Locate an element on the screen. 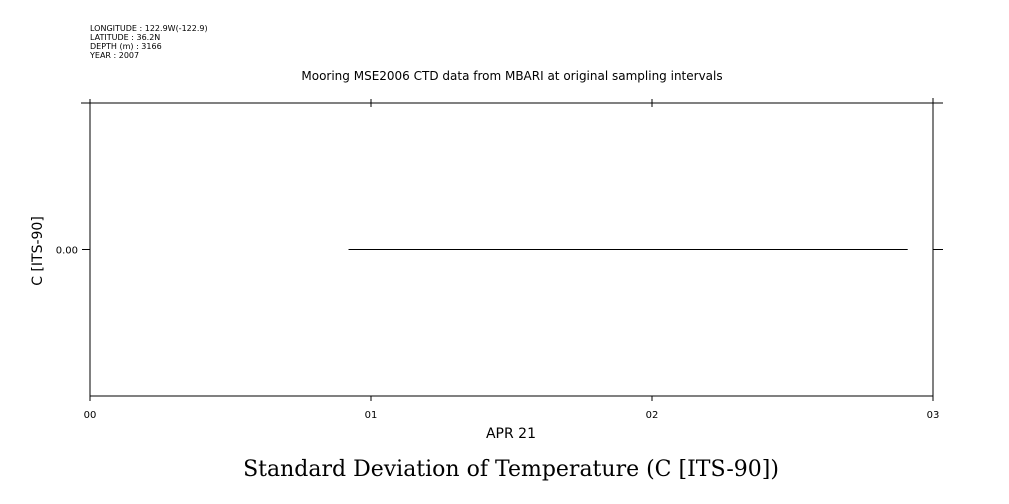 This screenshot has height=504, width=1009. x-tick-label: 01 is located at coordinates (371, 415).